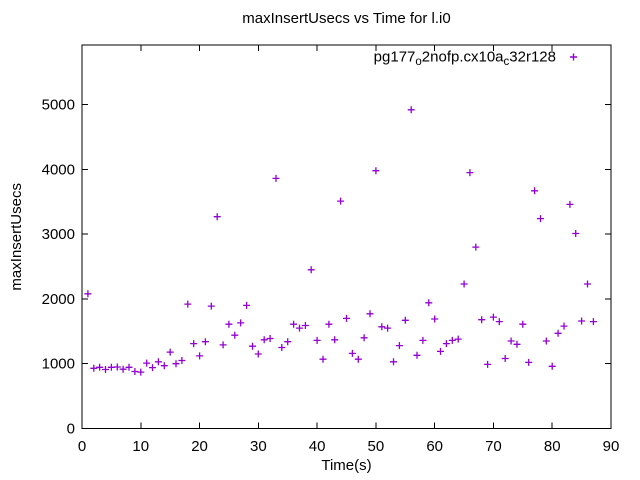 This screenshot has height=480, width=640. I want to click on x-tick-label: 20, so click(199, 446).